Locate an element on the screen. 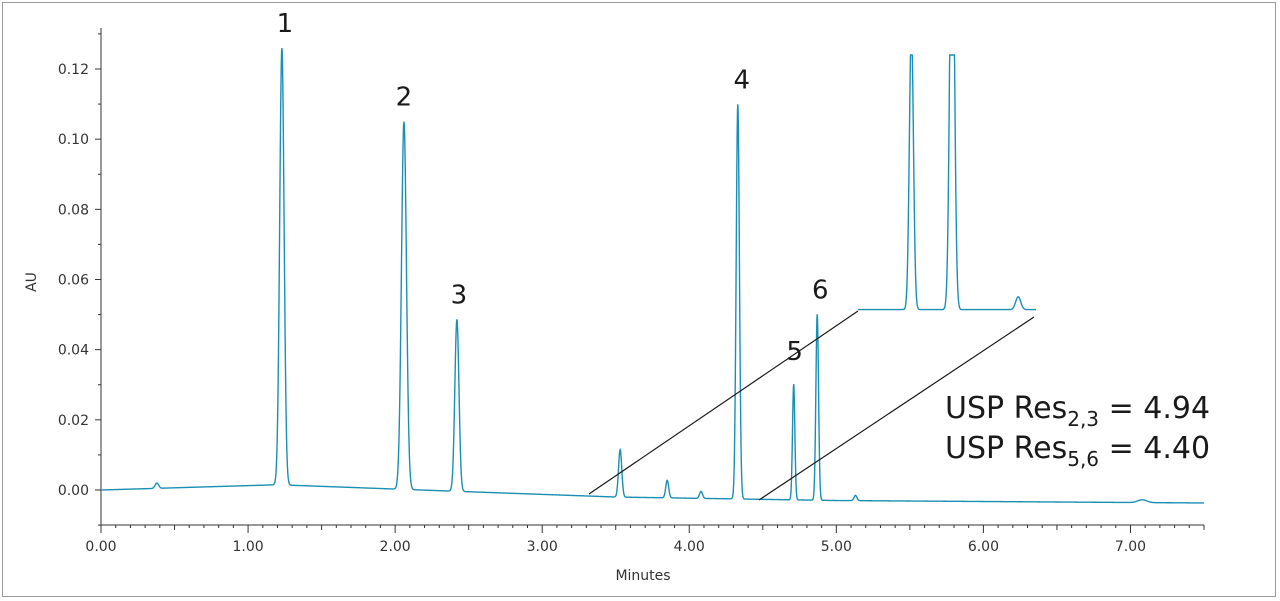 The height and width of the screenshot is (601, 1280). y-tick-label: 0.12 is located at coordinates (73, 70).